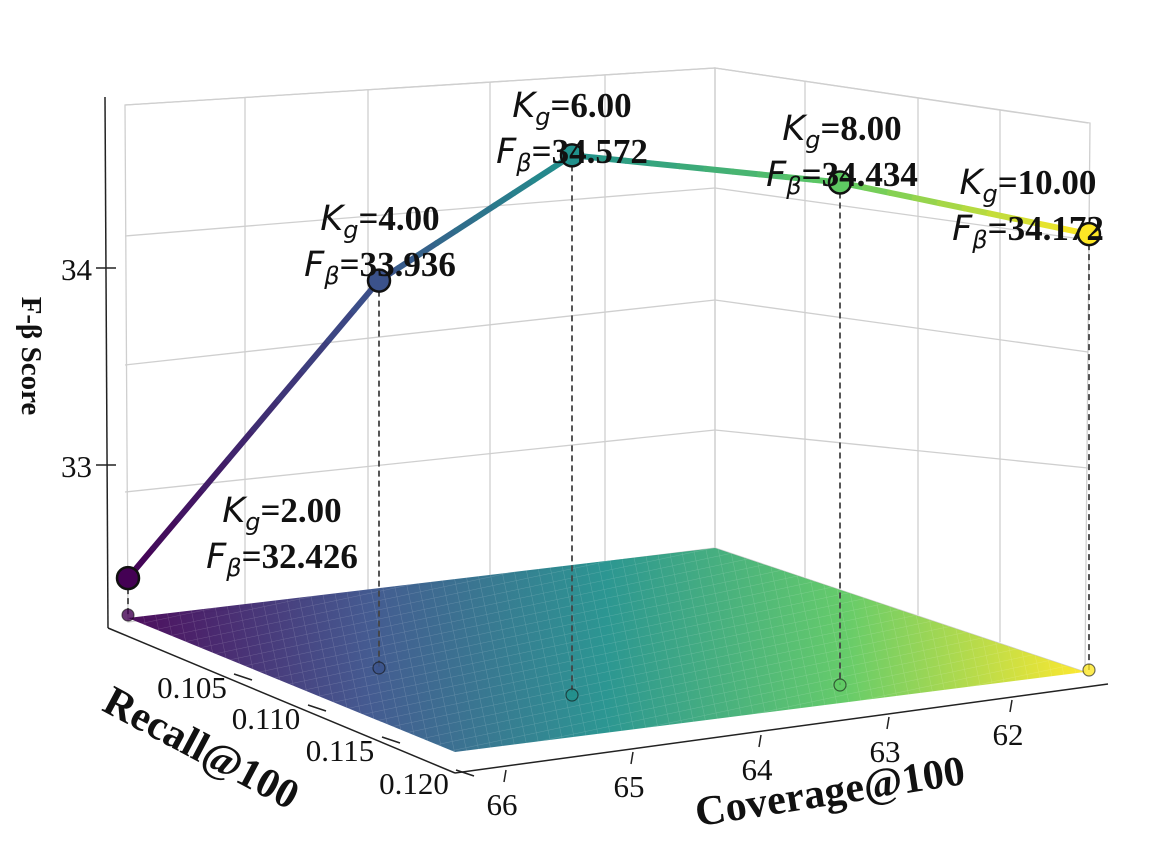 The image size is (1163, 849). What do you see at coordinates (502, 804) in the screenshot?
I see `x-tick-label: 66` at bounding box center [502, 804].